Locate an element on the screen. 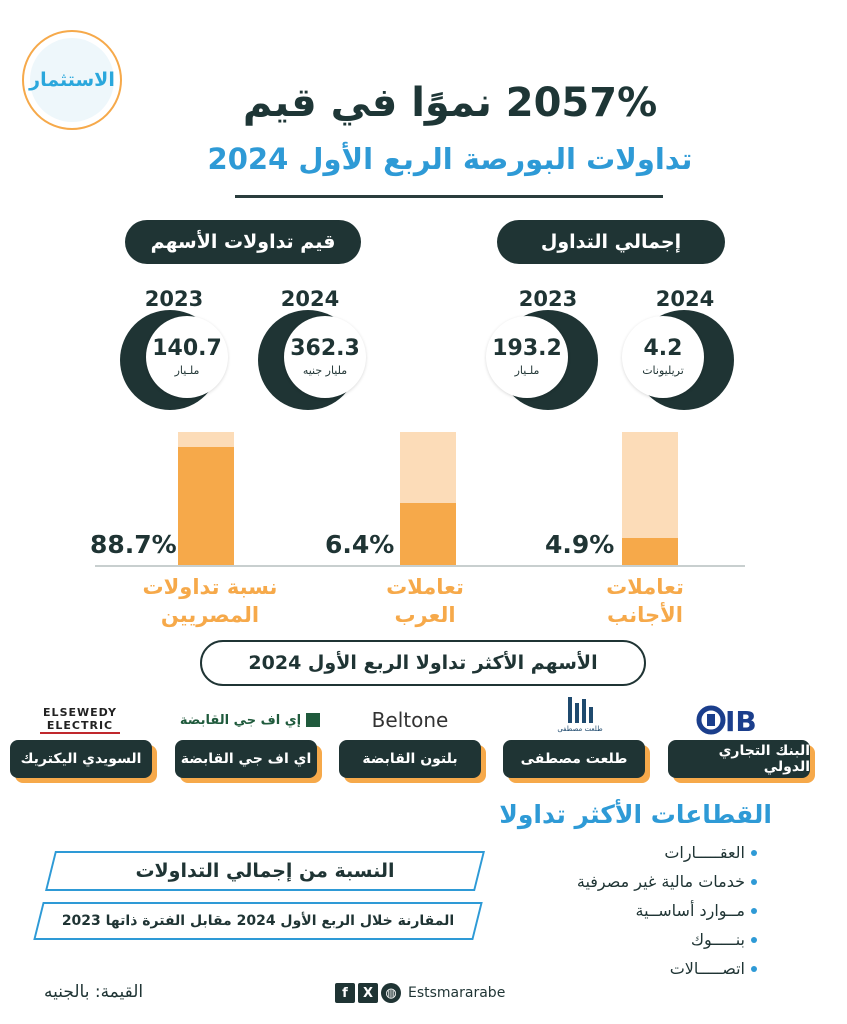 The height and width of the screenshot is (1024, 847). stock-talaat: طلعت مصطفى is located at coordinates (574, 759).